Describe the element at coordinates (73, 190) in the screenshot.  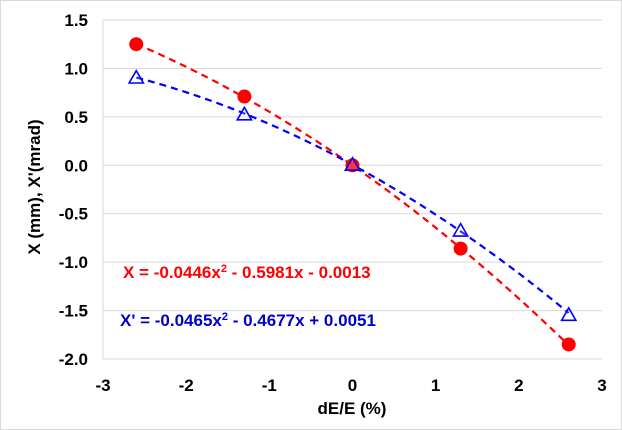
I see `y-tick-labels: 1.5 1.0 0.5 0.0 -0.5 -1.0 -1.5 -2.0` at that location.